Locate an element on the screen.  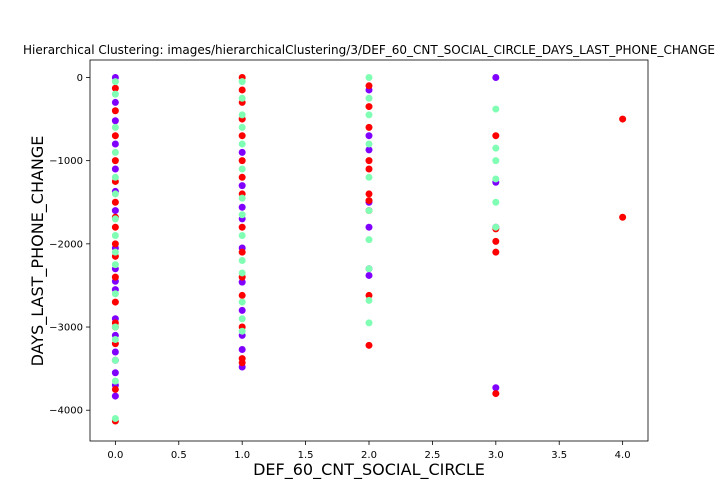
x-tick-label: 1.5 is located at coordinates (306, 455).